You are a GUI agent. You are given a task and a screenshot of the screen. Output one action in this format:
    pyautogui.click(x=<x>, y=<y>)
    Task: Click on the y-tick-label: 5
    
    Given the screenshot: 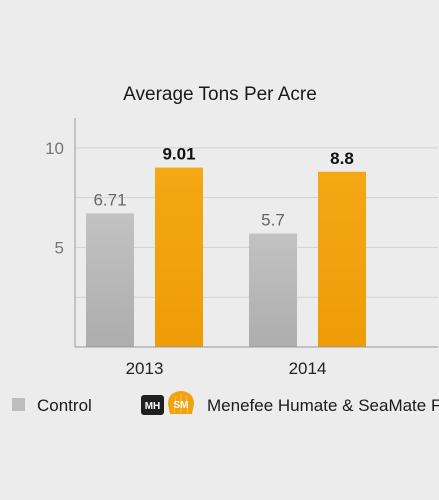 What is the action you would take?
    pyautogui.click(x=59, y=247)
    